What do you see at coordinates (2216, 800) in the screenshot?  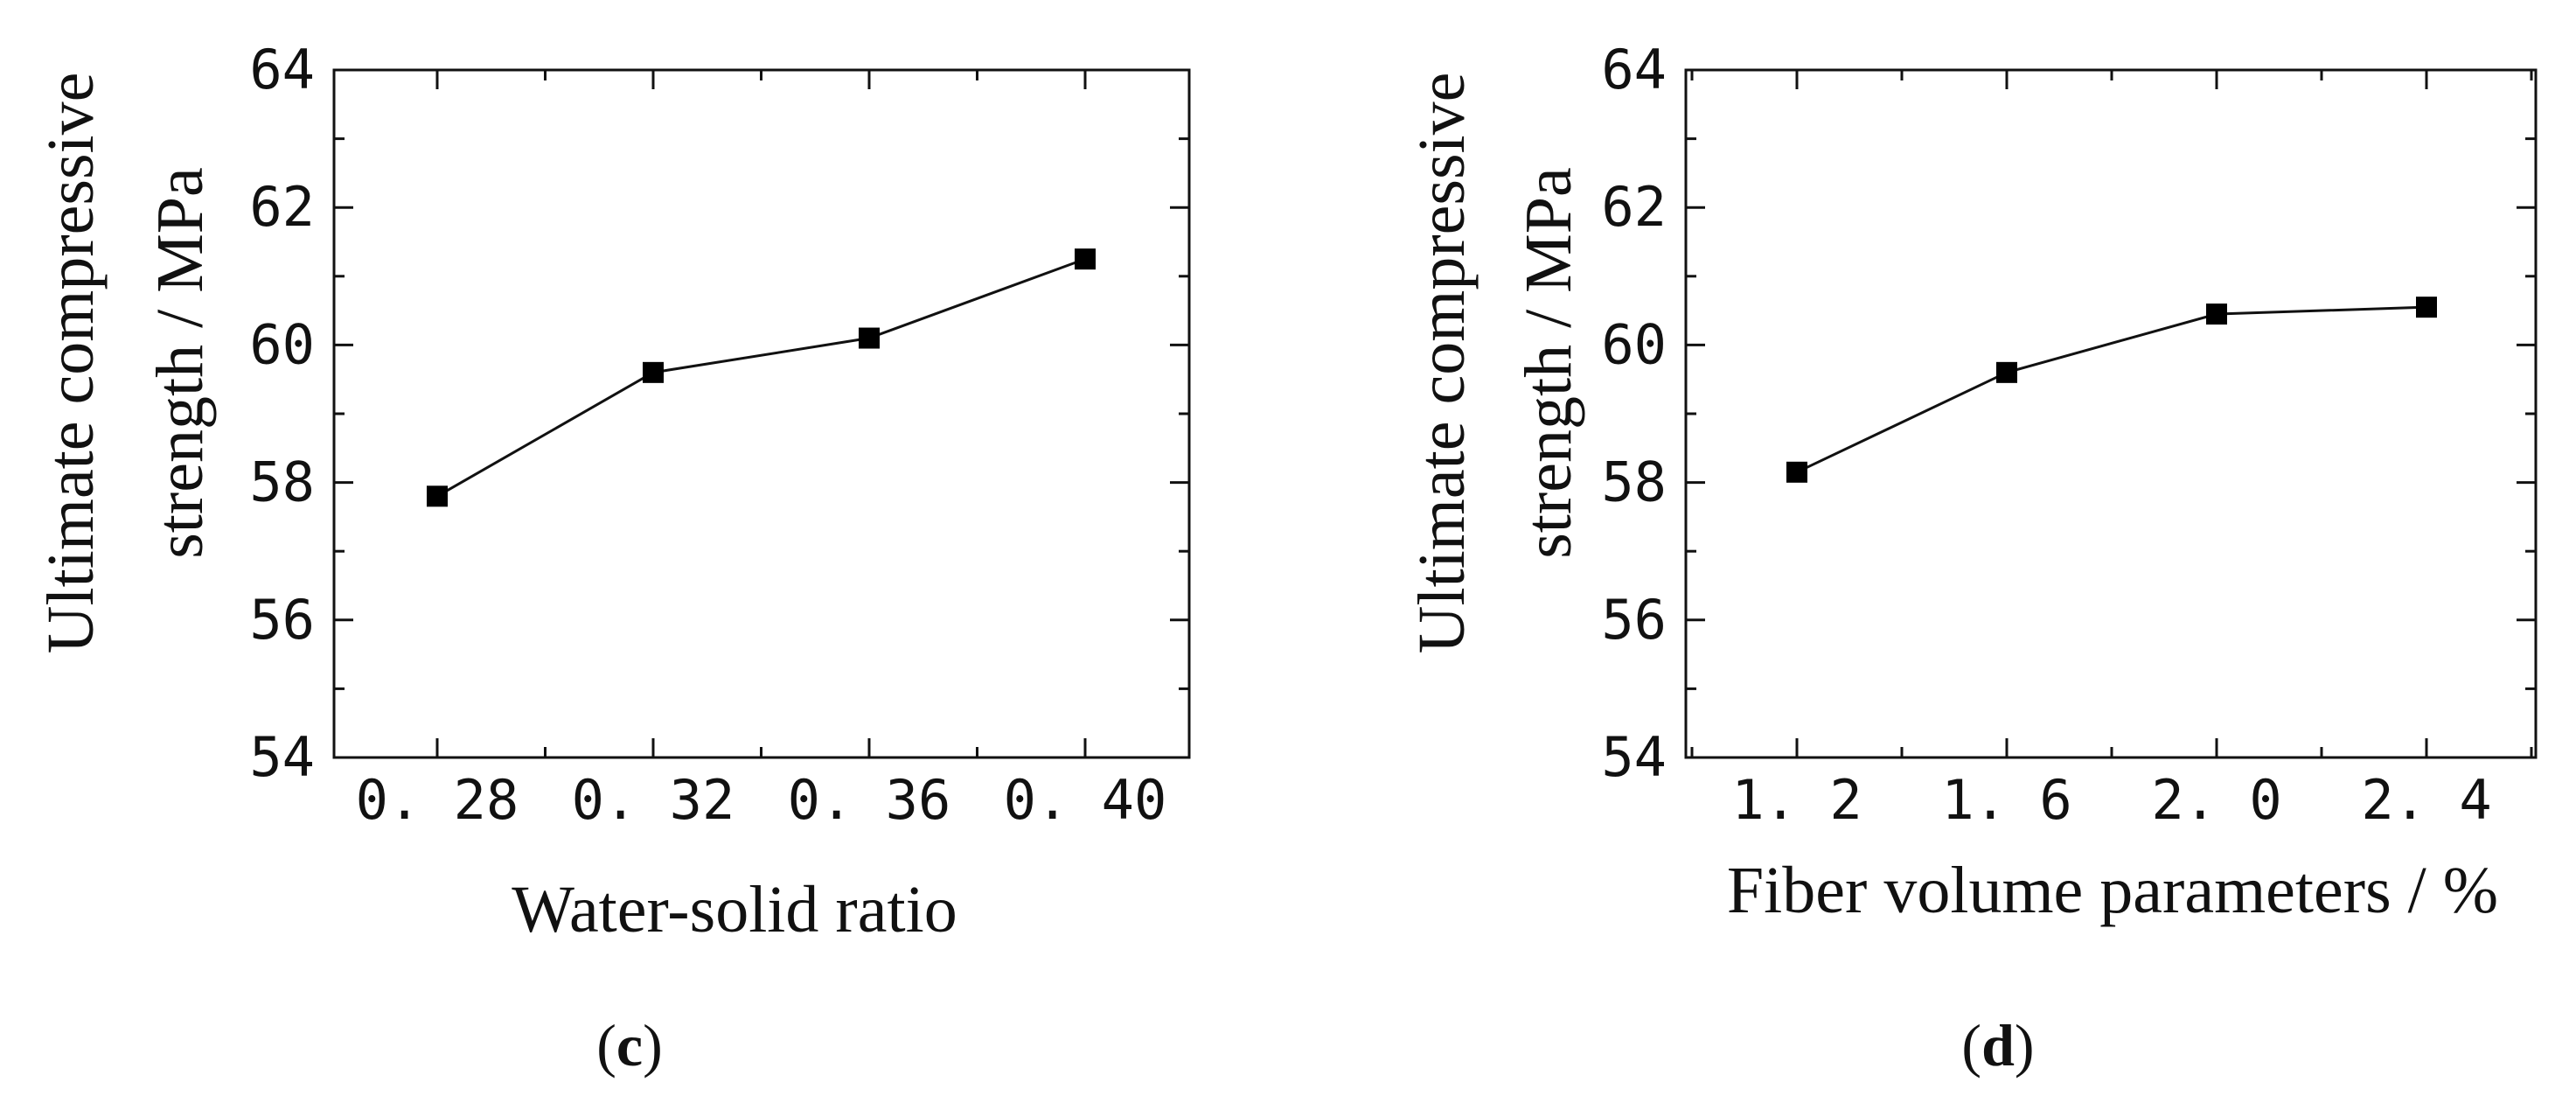 I see `x-tick-label: 2. 0` at bounding box center [2216, 800].